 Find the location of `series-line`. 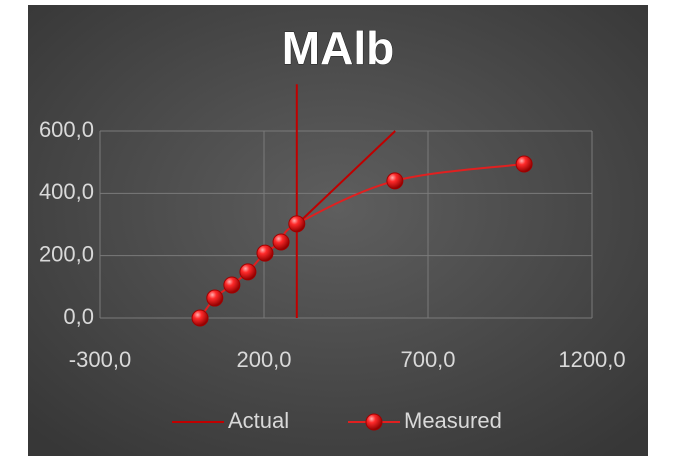

series-line is located at coordinates (345, 201).